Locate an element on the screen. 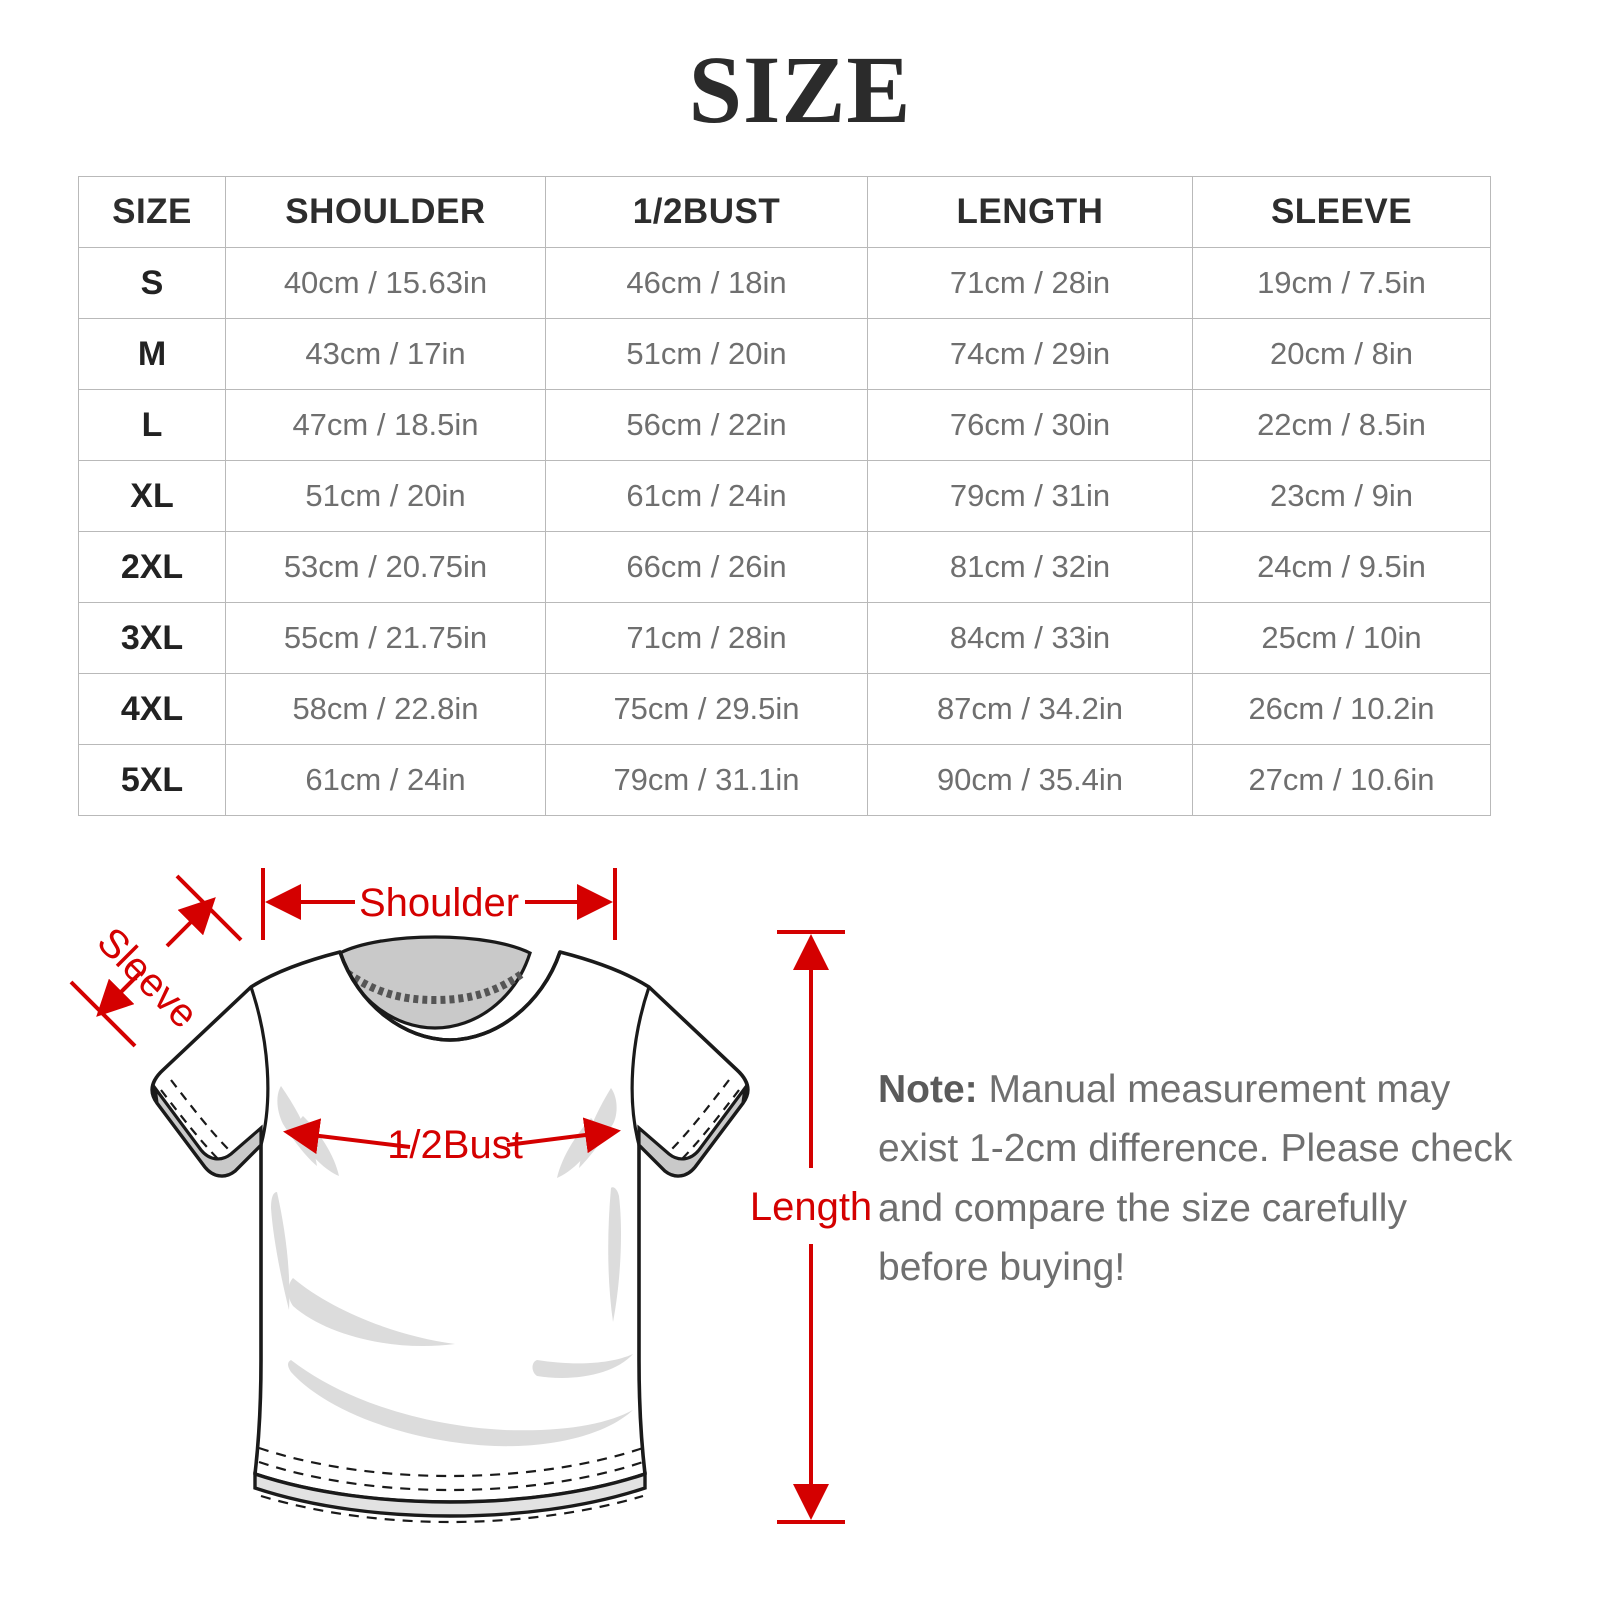 Image resolution: width=1600 pixels, height=1600 pixels. shoulder-annotation: Shoulder is located at coordinates (439, 904).